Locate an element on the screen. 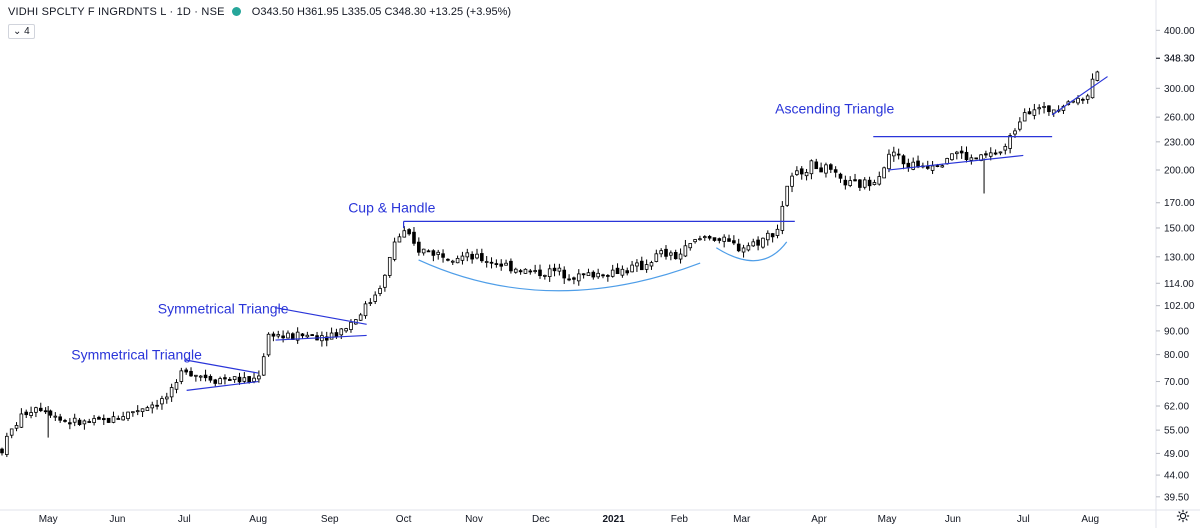  gear-icon is located at coordinates (1183, 516).